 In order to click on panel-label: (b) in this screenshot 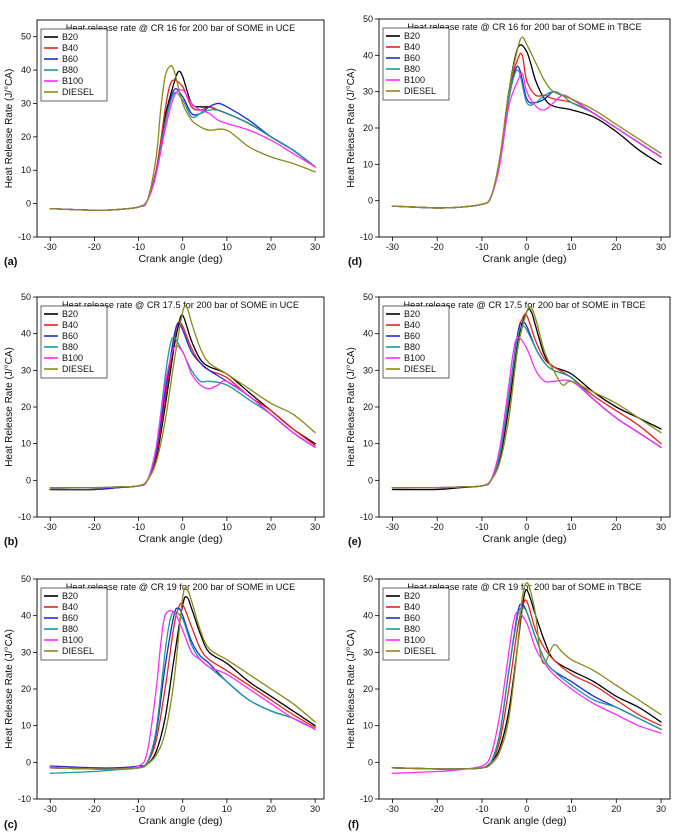, I will do `click(11, 542)`.